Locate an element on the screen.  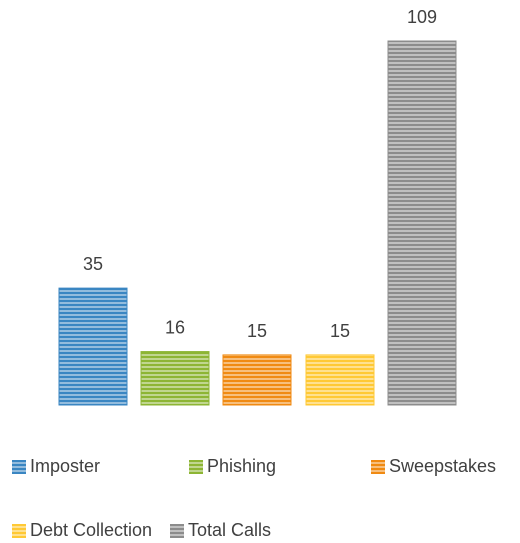
data-label-debt-collection: 15 is located at coordinates (340, 331).